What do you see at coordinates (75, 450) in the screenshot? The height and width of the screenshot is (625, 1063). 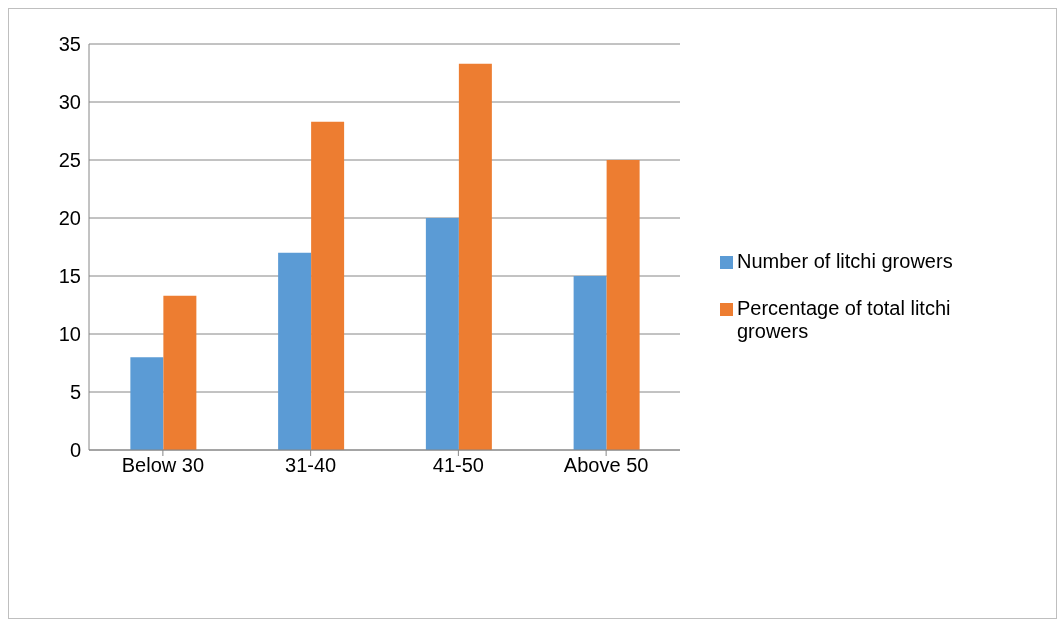 I see `y-tick-label: 0` at bounding box center [75, 450].